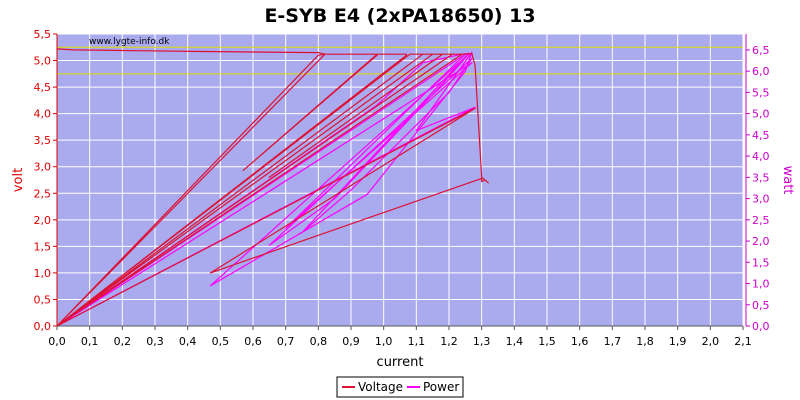 The width and height of the screenshot is (800, 400). I want to click on x-tick-label: 0,5, so click(221, 341).